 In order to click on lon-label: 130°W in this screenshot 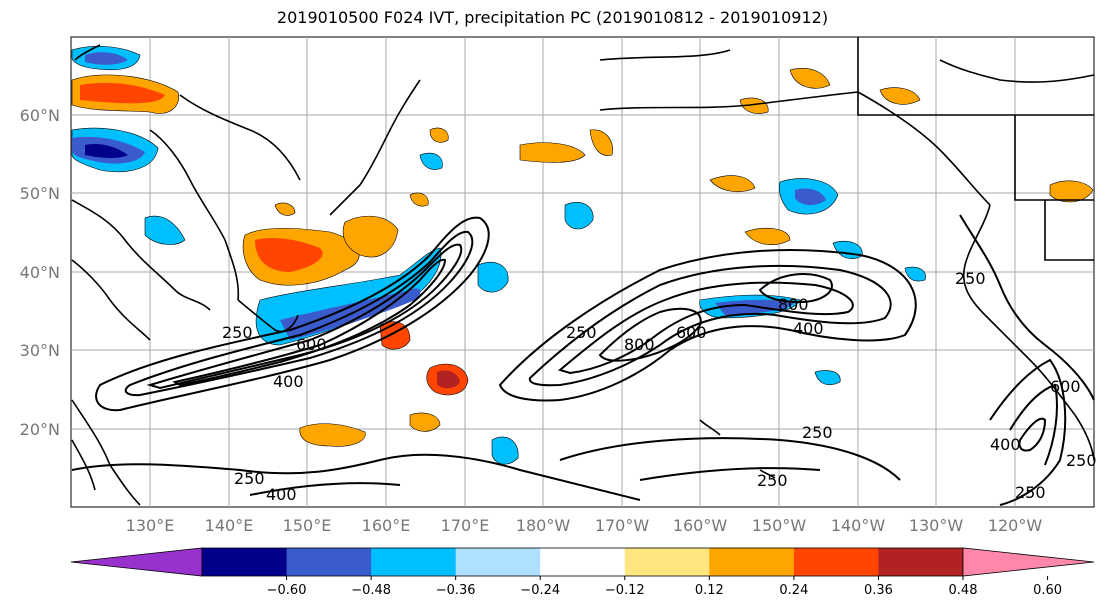, I will do `click(936, 525)`.